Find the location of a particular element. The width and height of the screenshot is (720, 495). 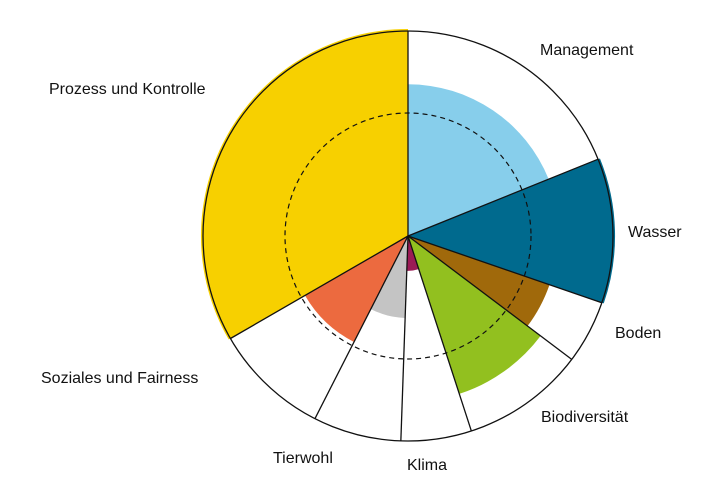

sector-biodiversitaet is located at coordinates (474, 315).